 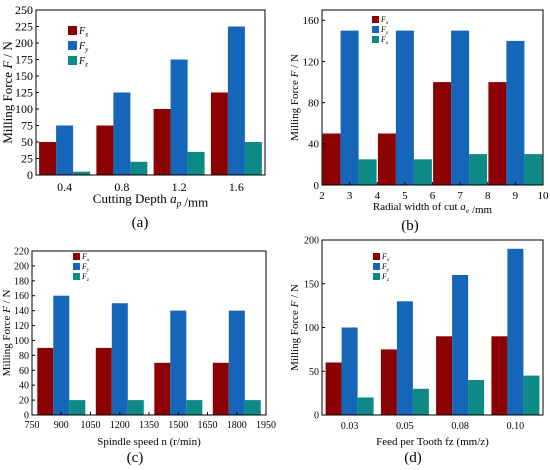 What do you see at coordinates (24, 60) in the screenshot?
I see `y-tick-label: 175` at bounding box center [24, 60].